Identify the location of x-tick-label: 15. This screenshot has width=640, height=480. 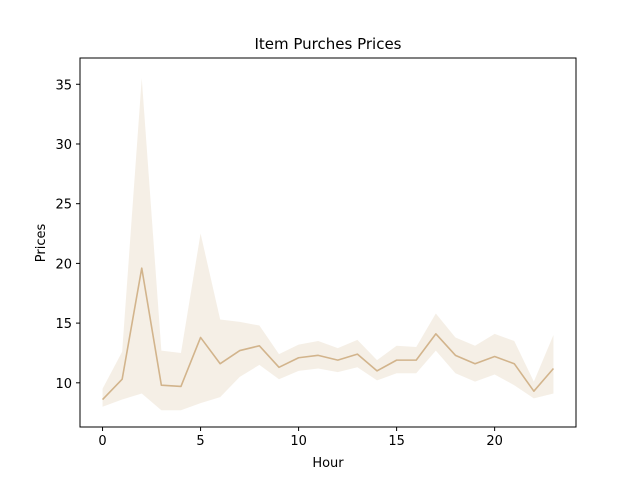
(396, 441).